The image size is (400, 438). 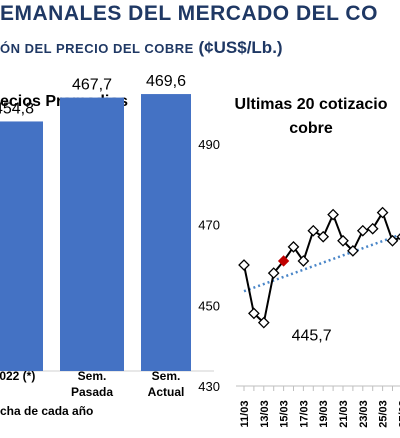 I want to click on series-point-highlight, so click(x=283, y=261).